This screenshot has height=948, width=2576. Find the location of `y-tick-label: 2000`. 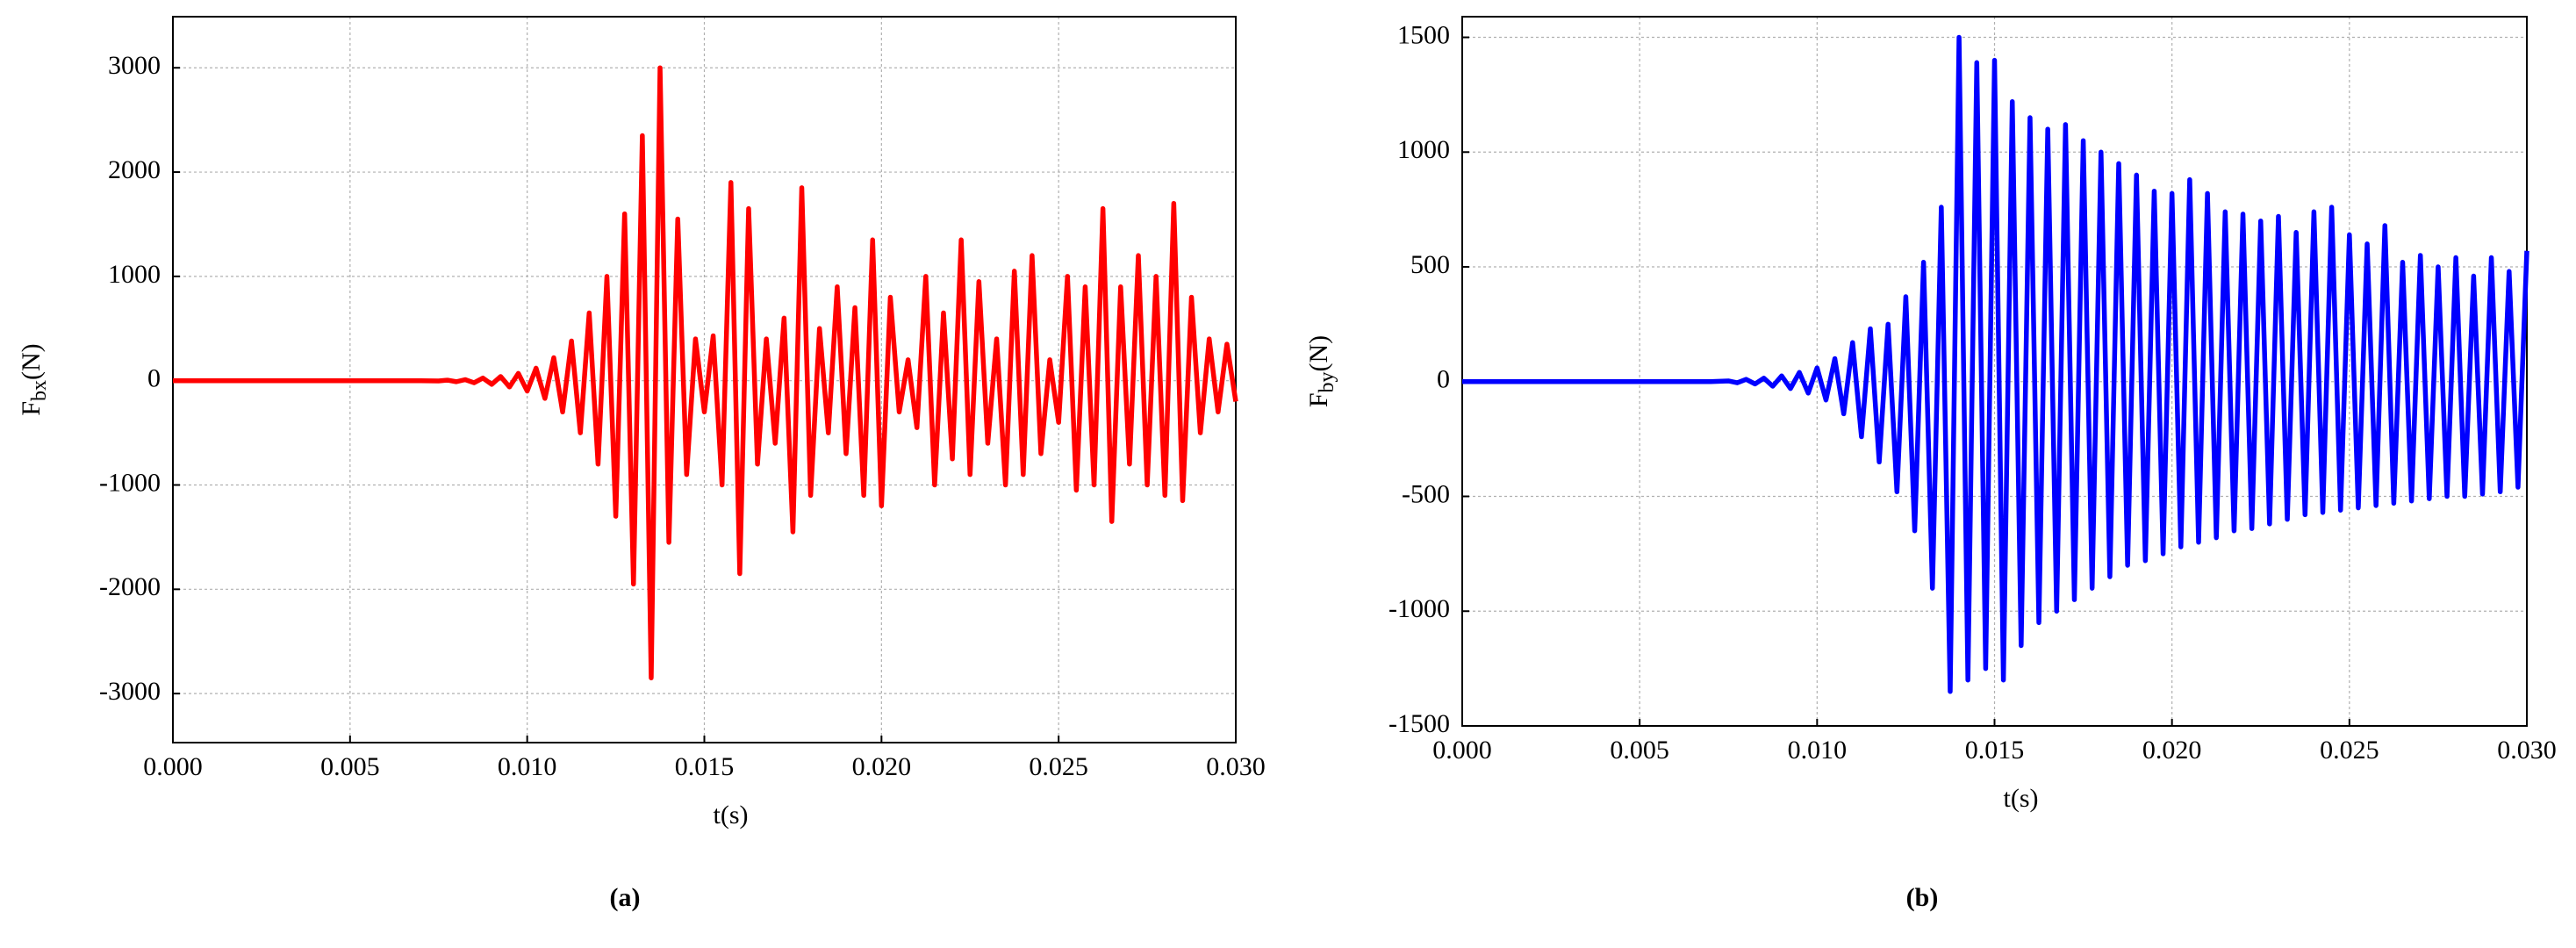

y-tick-label: 2000 is located at coordinates (134, 169).